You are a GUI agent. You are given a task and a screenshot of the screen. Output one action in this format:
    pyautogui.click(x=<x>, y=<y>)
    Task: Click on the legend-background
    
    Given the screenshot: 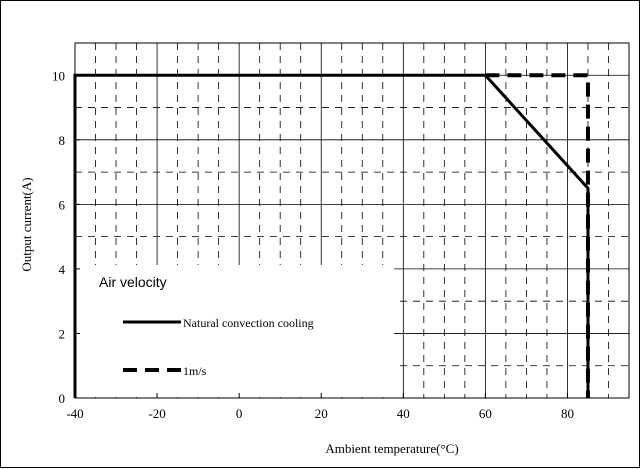 What is the action you would take?
    pyautogui.click(x=235, y=331)
    